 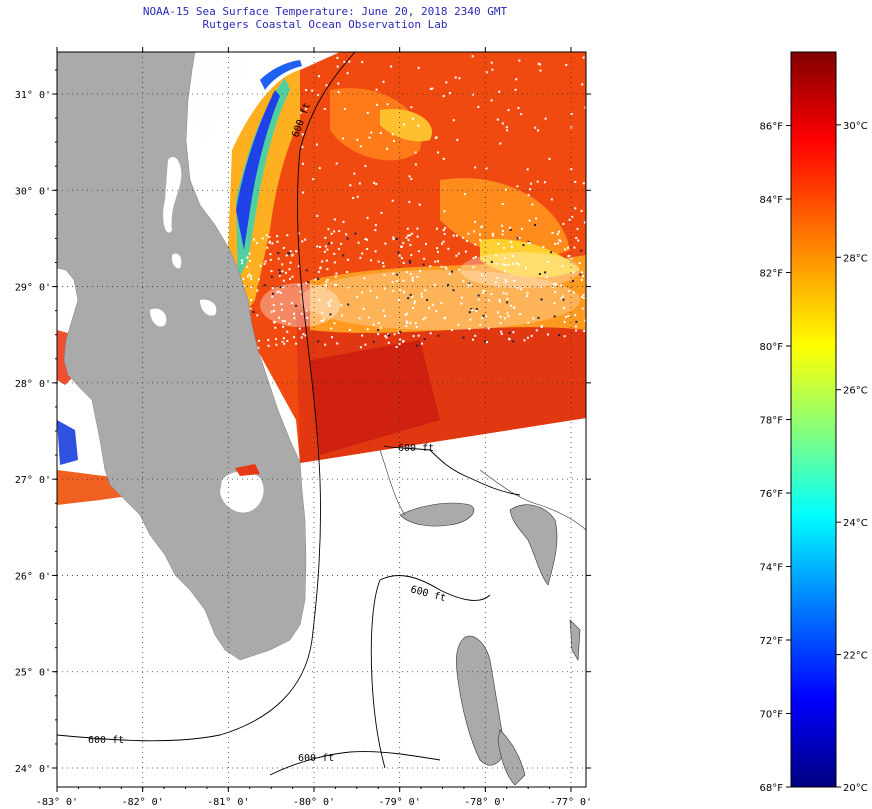 What do you see at coordinates (428, 594) in the screenshot?
I see `contour-label-3: 600 ft` at bounding box center [428, 594].